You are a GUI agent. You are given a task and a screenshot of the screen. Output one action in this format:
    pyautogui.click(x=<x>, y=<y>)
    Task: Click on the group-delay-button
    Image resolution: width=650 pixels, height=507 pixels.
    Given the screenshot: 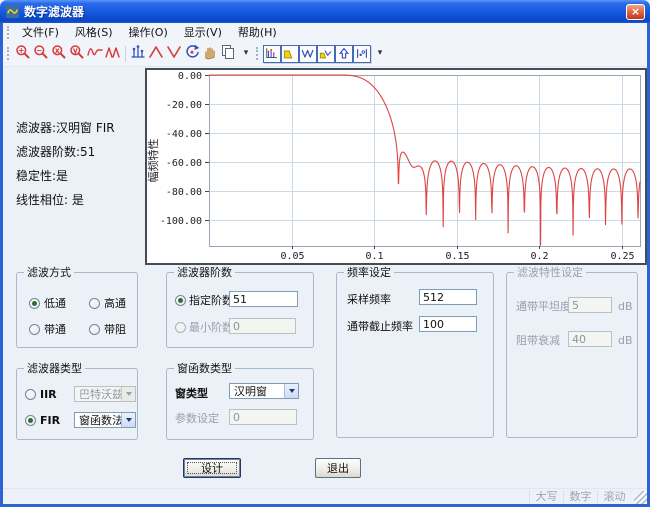 What is the action you would take?
    pyautogui.click(x=326, y=54)
    